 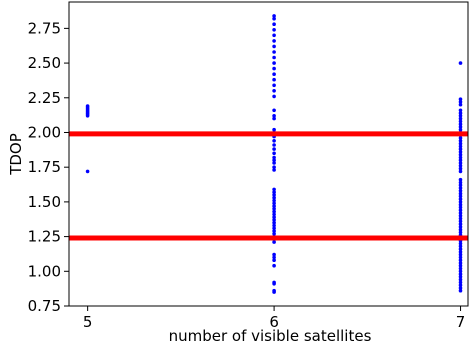 I want to click on y-tick-label: 0.75, so click(x=44, y=306).